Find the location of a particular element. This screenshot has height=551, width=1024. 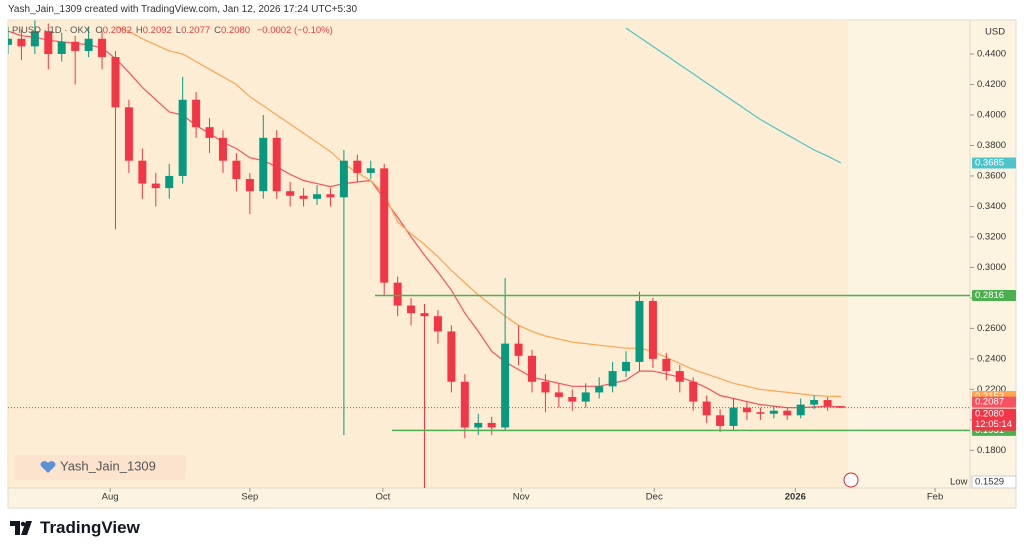

ohlc-value: 0.2077 is located at coordinates (196, 30).